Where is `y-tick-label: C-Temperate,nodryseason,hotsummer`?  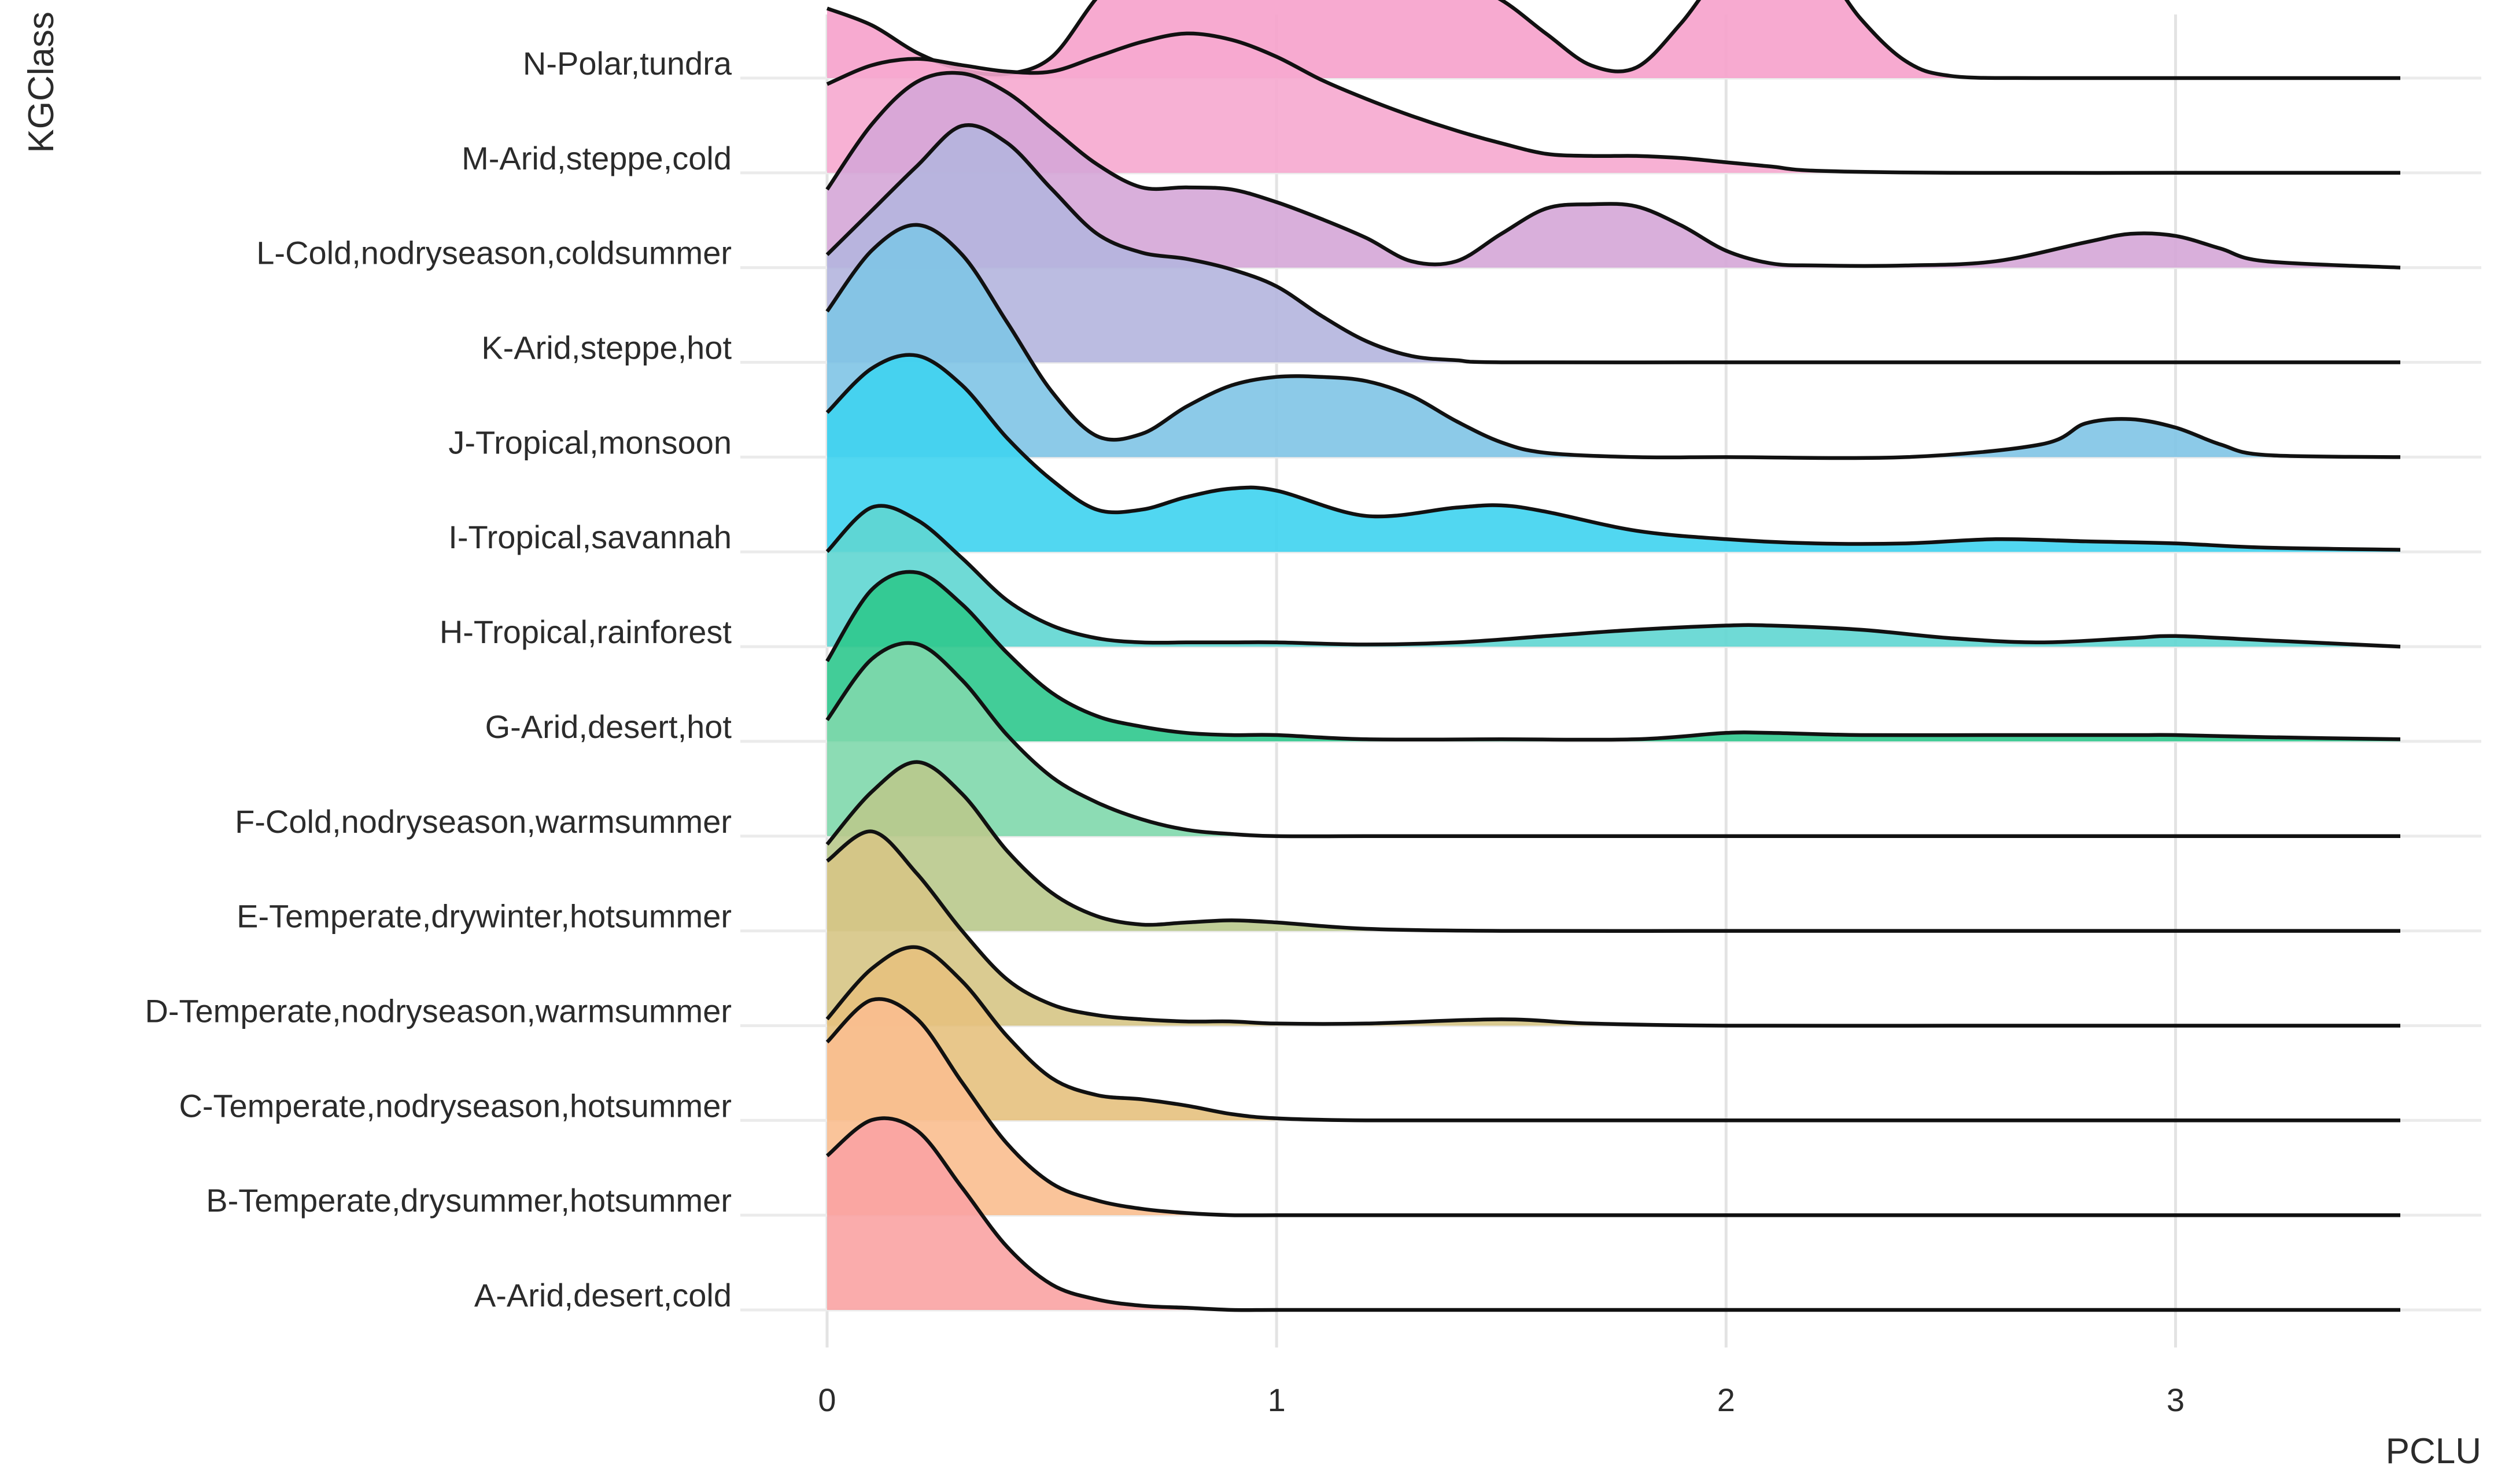
y-tick-label: C-Temperate,nodryseason,hotsummer is located at coordinates (455, 1105).